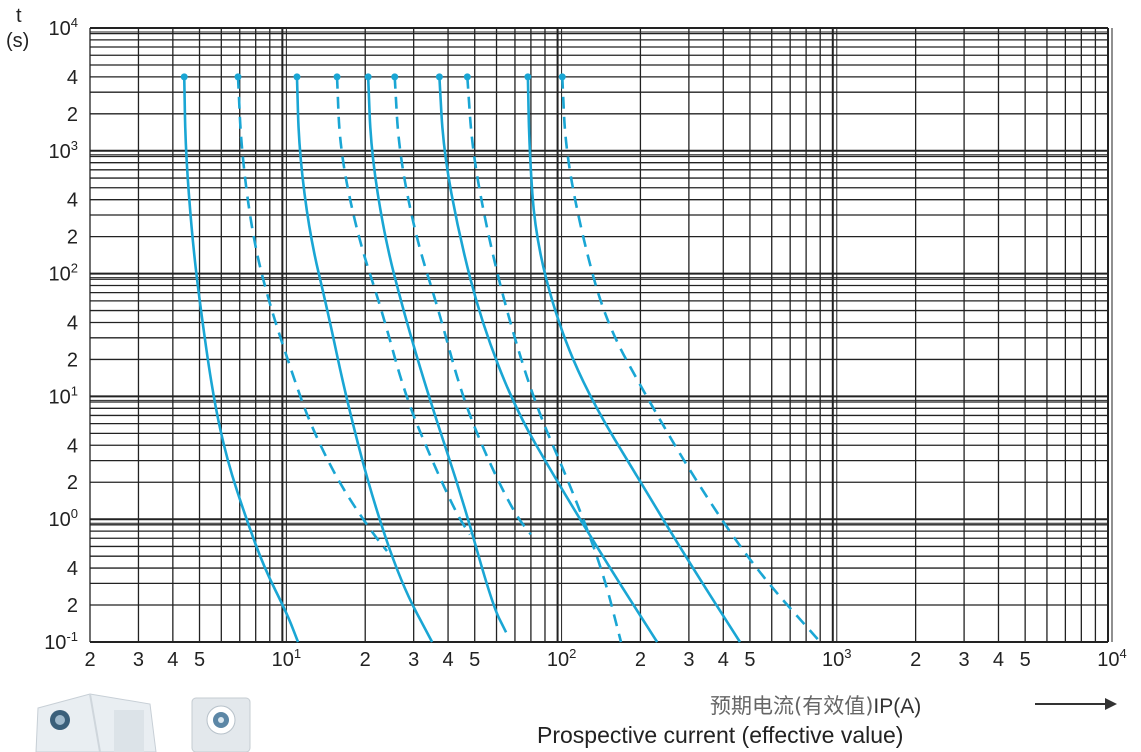 The width and height of the screenshot is (1141, 752). Describe the element at coordinates (221, 724) in the screenshot. I see `fuse-base-photo-icon` at that location.